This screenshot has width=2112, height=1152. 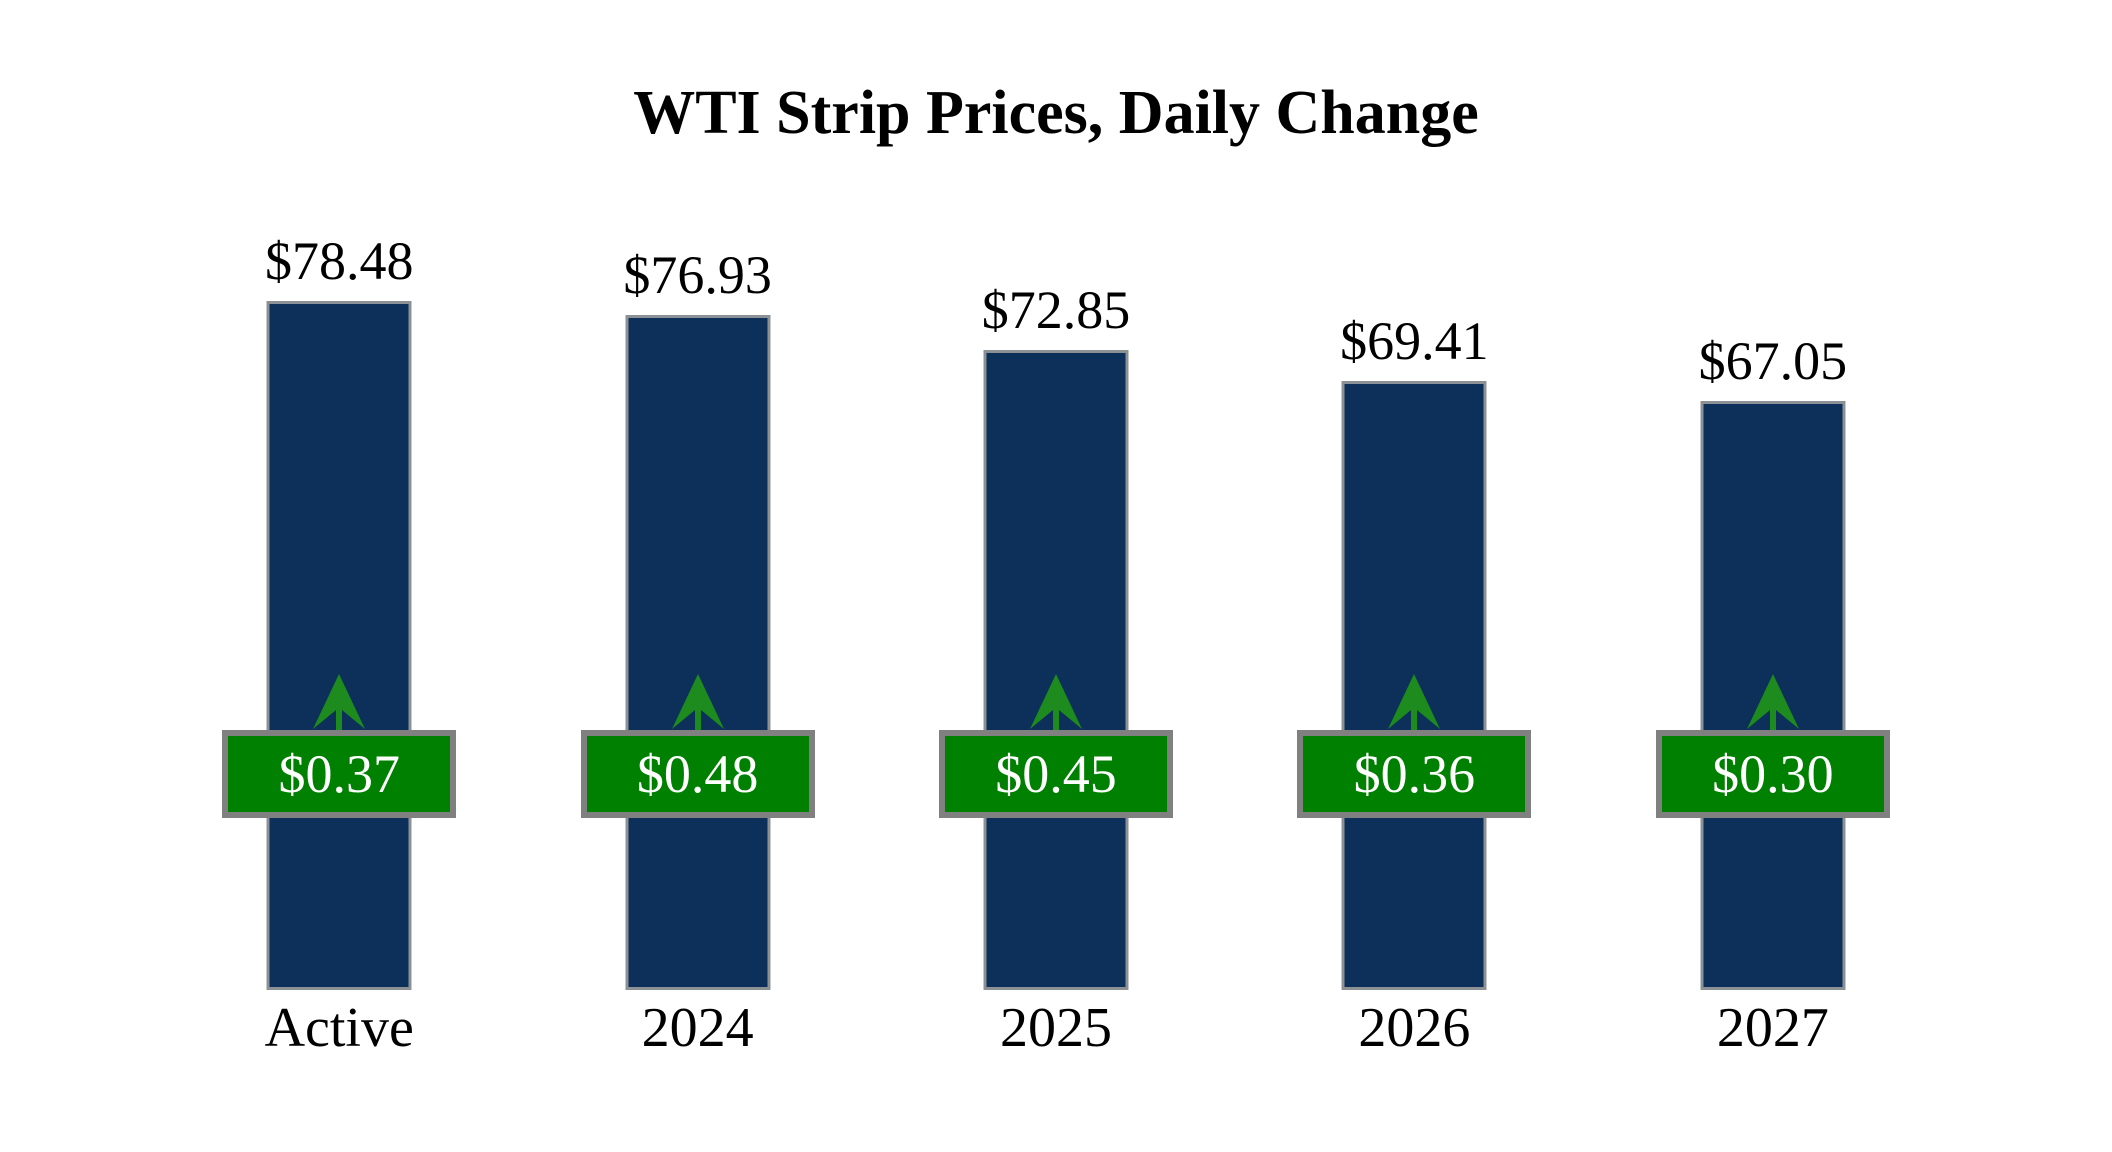 What do you see at coordinates (1056, 309) in the screenshot?
I see `bar-value-label: $72.85` at bounding box center [1056, 309].